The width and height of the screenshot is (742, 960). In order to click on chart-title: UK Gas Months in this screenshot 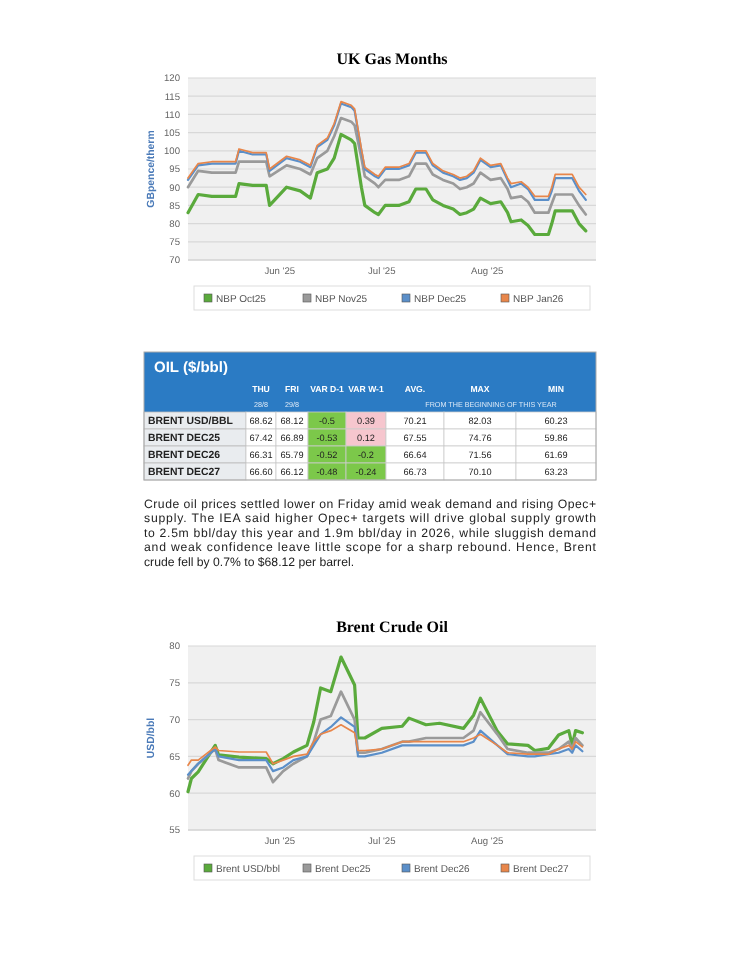, I will do `click(392, 59)`.